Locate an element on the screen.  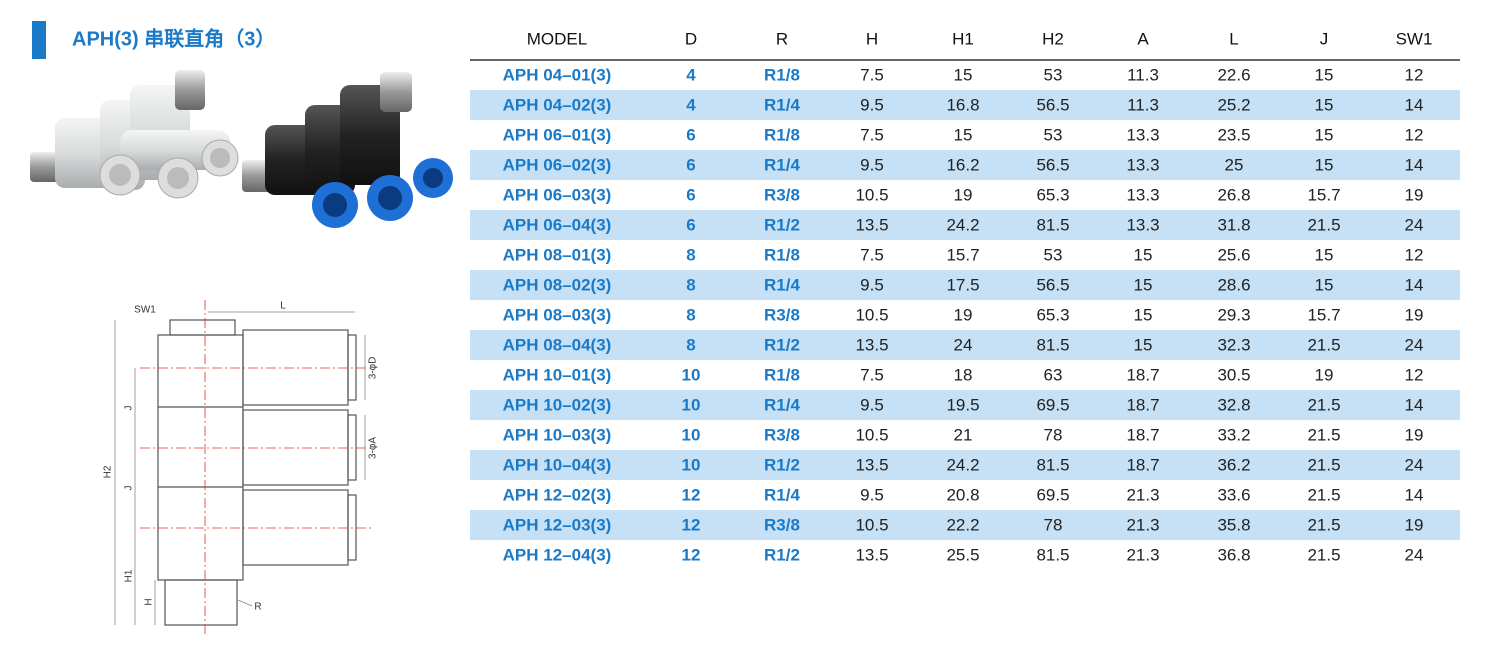
table-cell: 36.8 is located at coordinates (1233, 554).